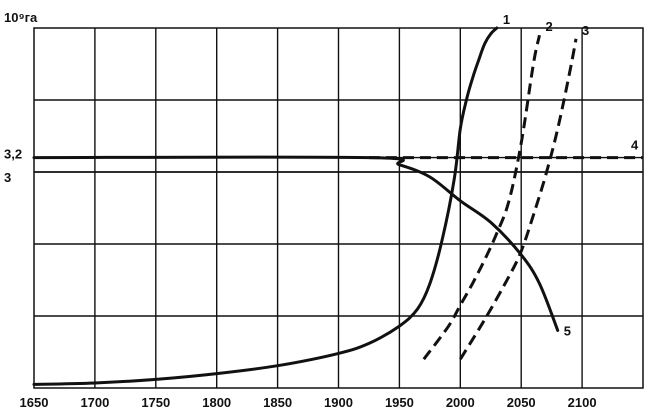 Image resolution: width=653 pixels, height=412 pixels. What do you see at coordinates (460, 402) in the screenshot?
I see `x-tick-label: 2000` at bounding box center [460, 402].